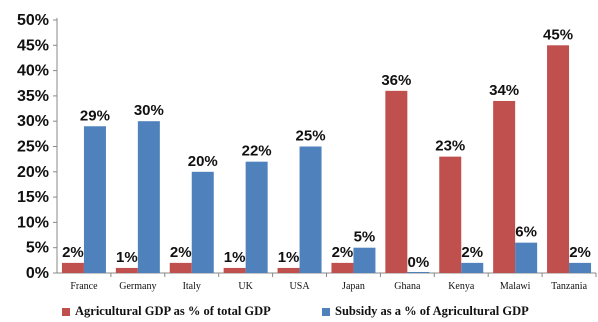 The height and width of the screenshot is (322, 598). I want to click on legend-item-subsidy: Subsidy as a % of Agricultural GDP, so click(425, 311).